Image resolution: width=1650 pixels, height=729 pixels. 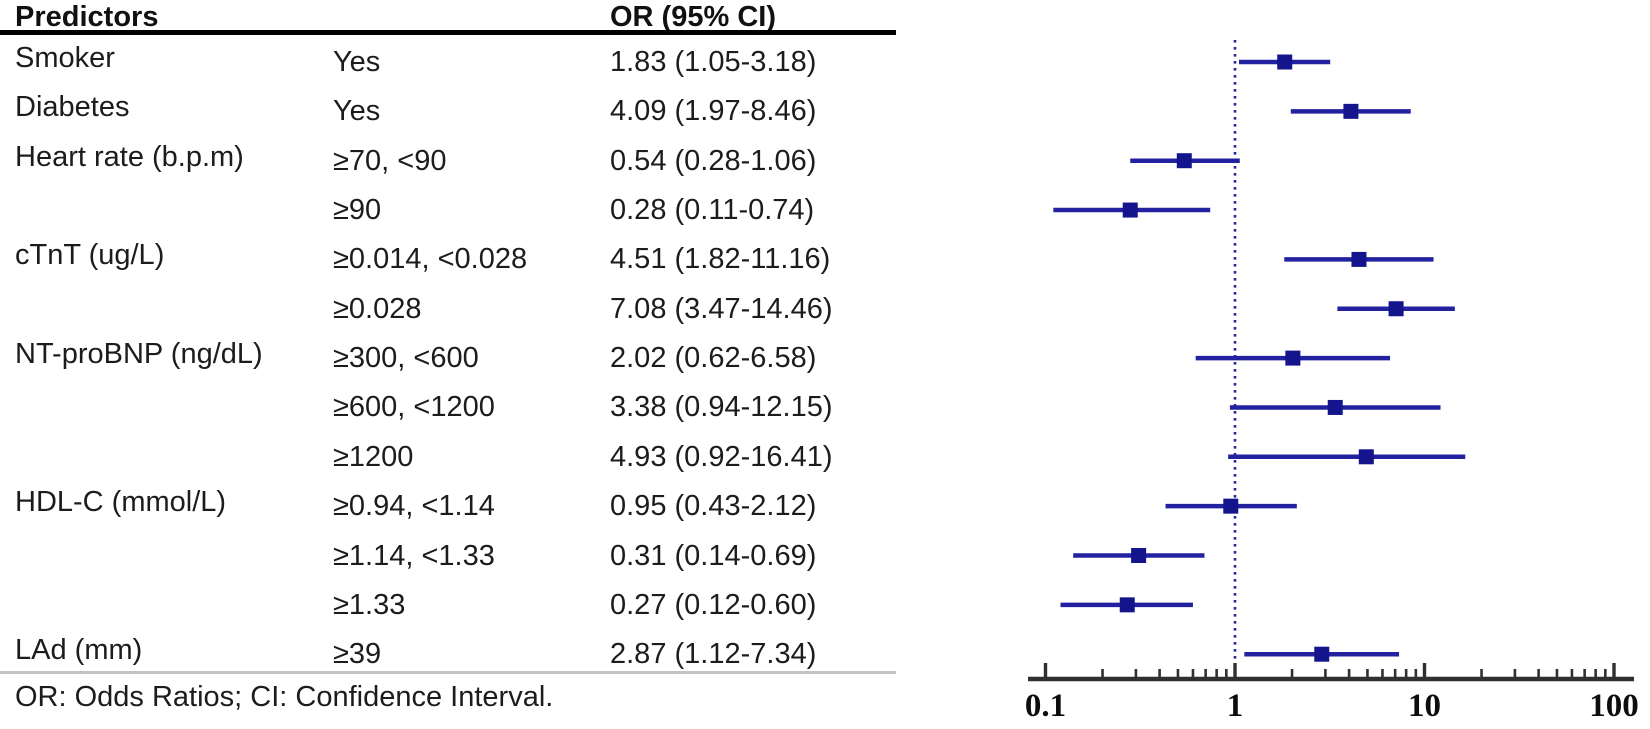 What do you see at coordinates (79, 650) in the screenshot?
I see `predictor-cell: LAd (mm)` at bounding box center [79, 650].